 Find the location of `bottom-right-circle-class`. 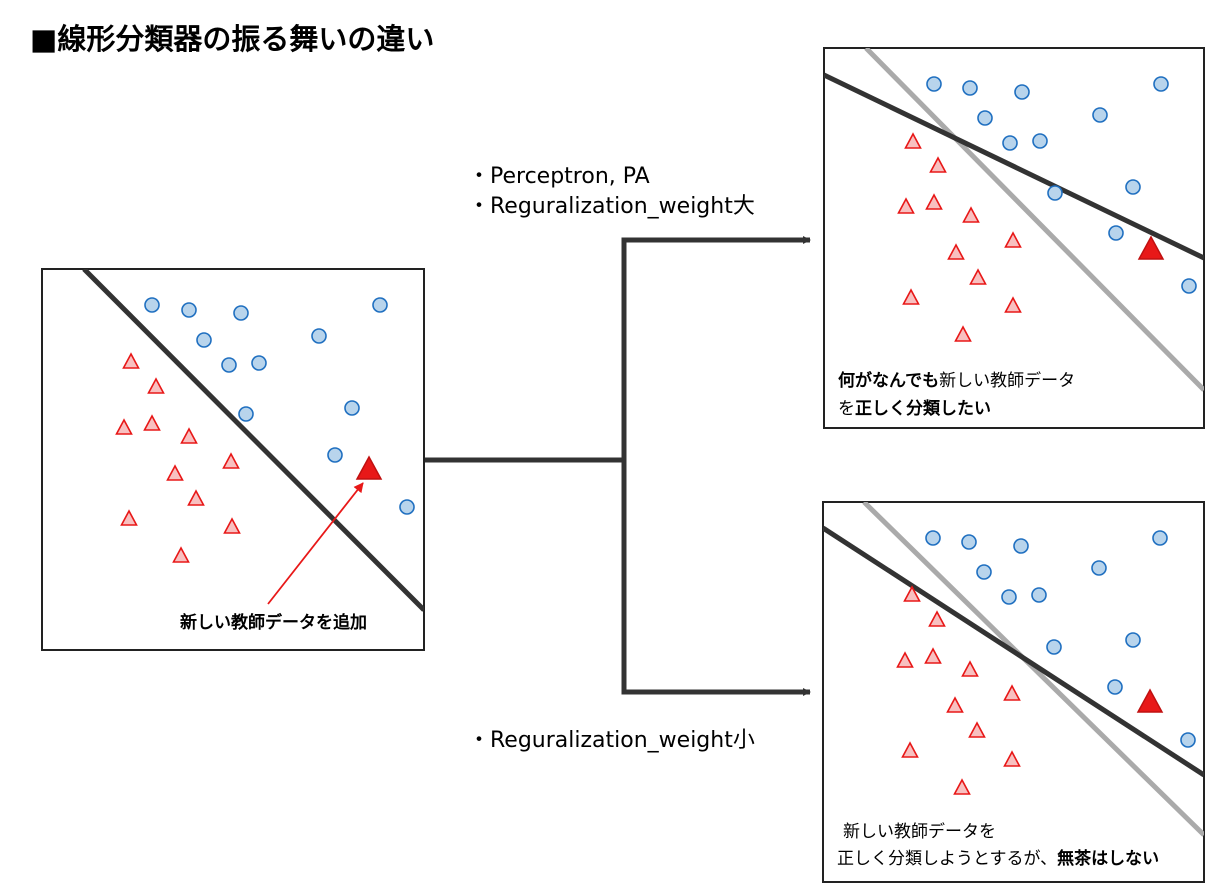

bottom-right-circle-class is located at coordinates (1060, 639).